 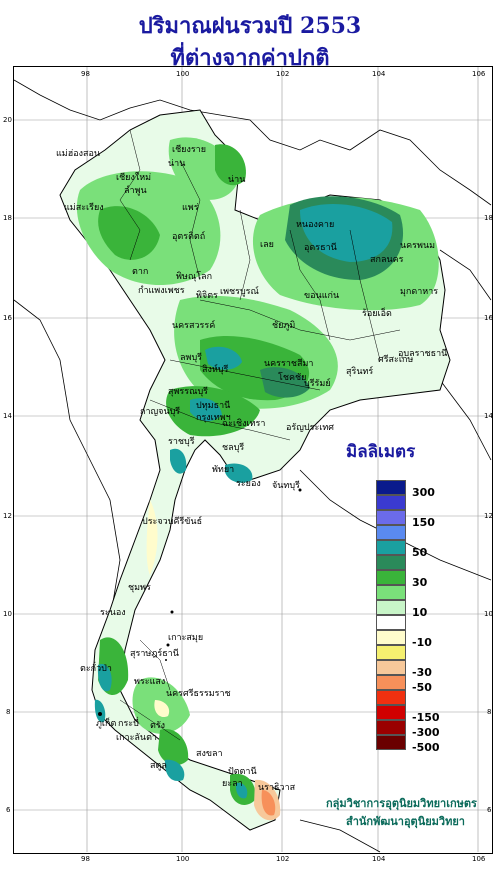 I want to click on legend-label: -10, so click(x=422, y=642).